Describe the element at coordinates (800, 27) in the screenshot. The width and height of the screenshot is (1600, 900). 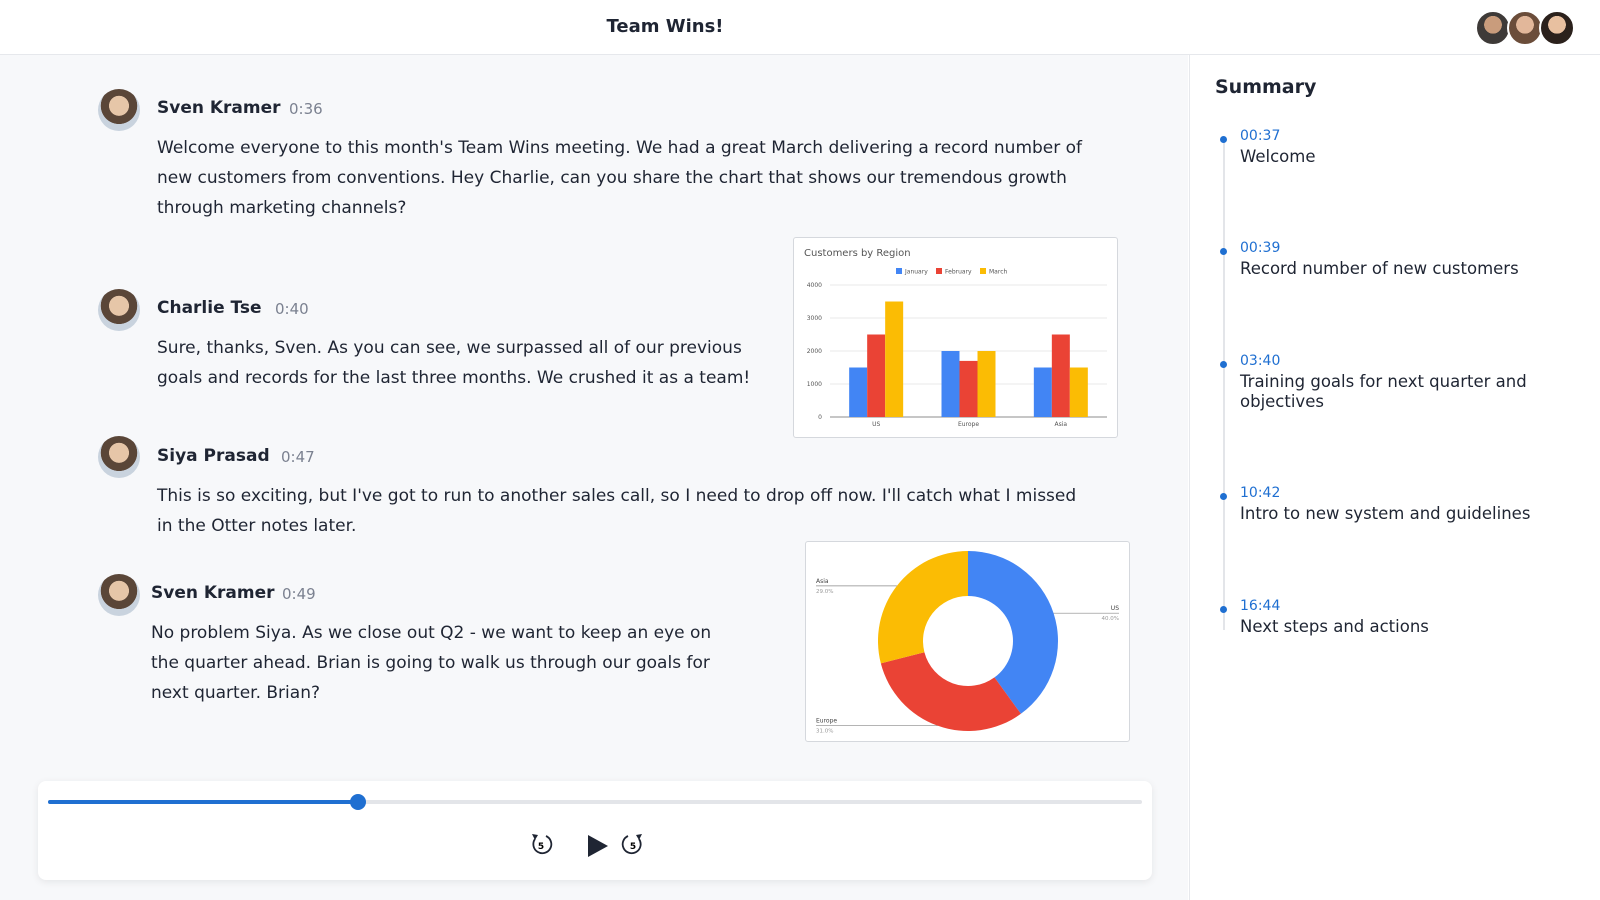
I see `header: Team Wins!` at that location.